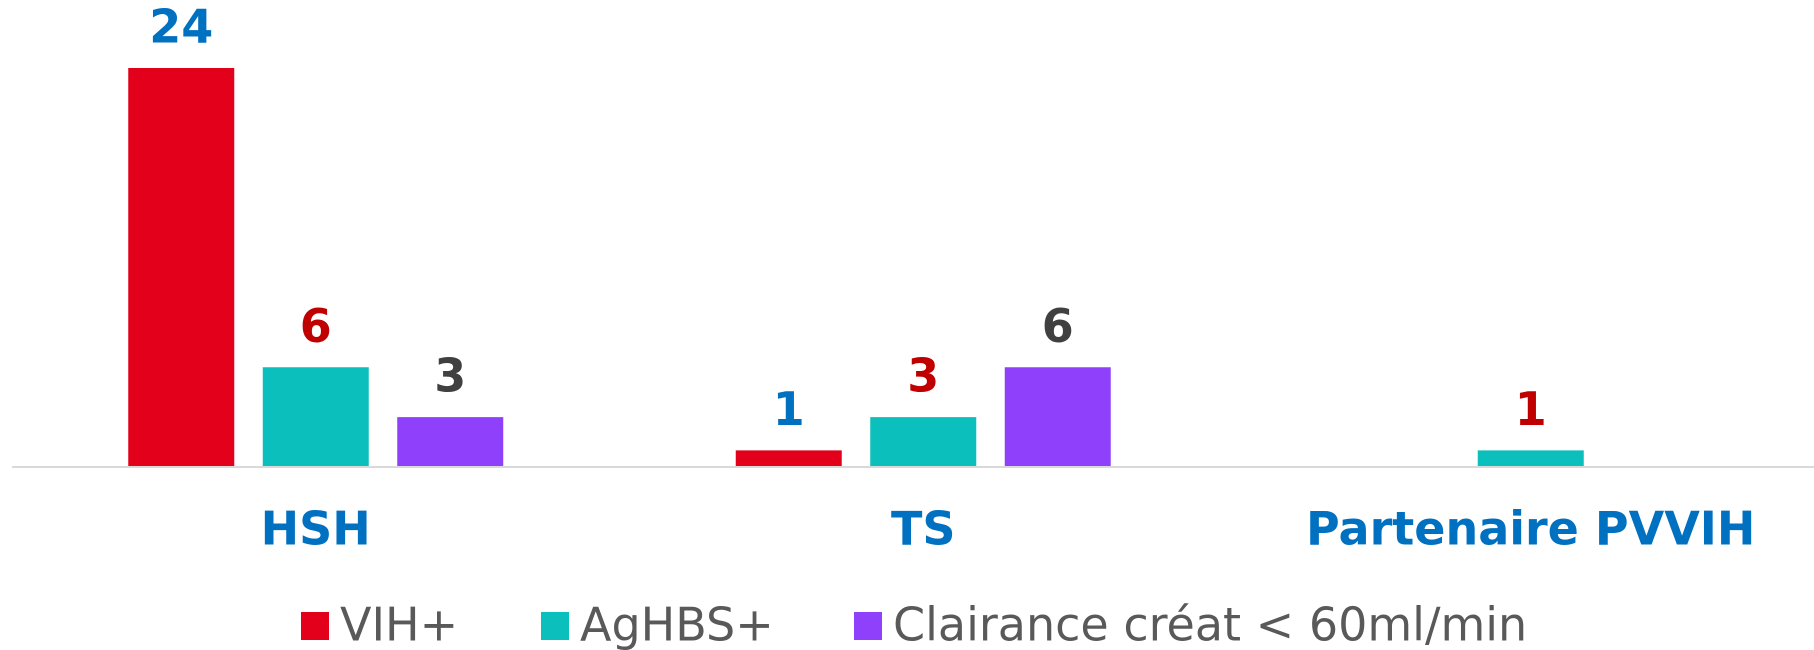 The width and height of the screenshot is (1814, 650). Describe the element at coordinates (1530, 529) in the screenshot. I see `x-tick-label: Partenaire PVVIH` at that location.